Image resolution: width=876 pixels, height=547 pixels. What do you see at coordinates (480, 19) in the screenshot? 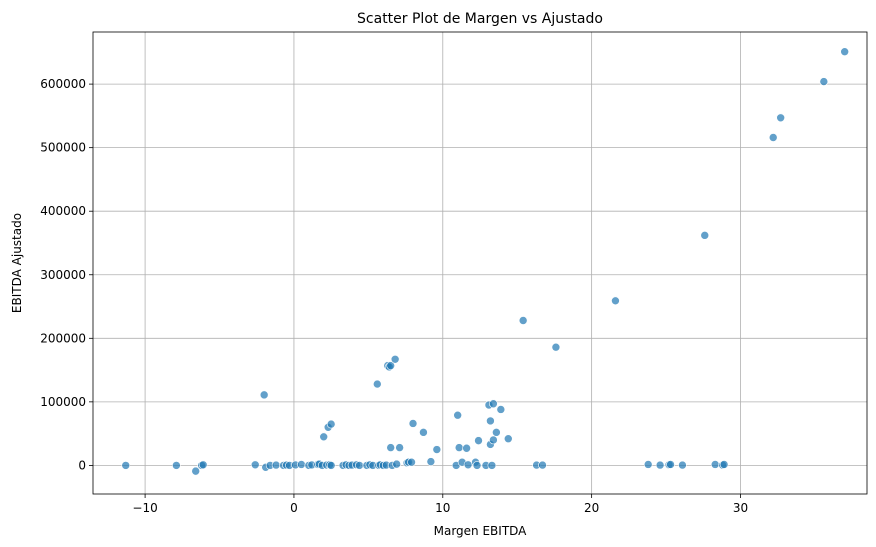
I see `chart-title: Scatter Plot de Margen vs Ajustado` at bounding box center [480, 19].